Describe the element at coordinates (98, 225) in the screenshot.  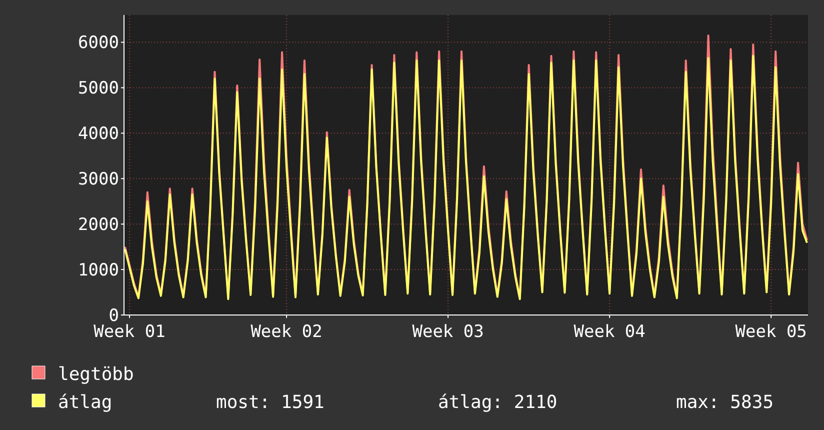
I see `y-tick-label: 2000` at that location.